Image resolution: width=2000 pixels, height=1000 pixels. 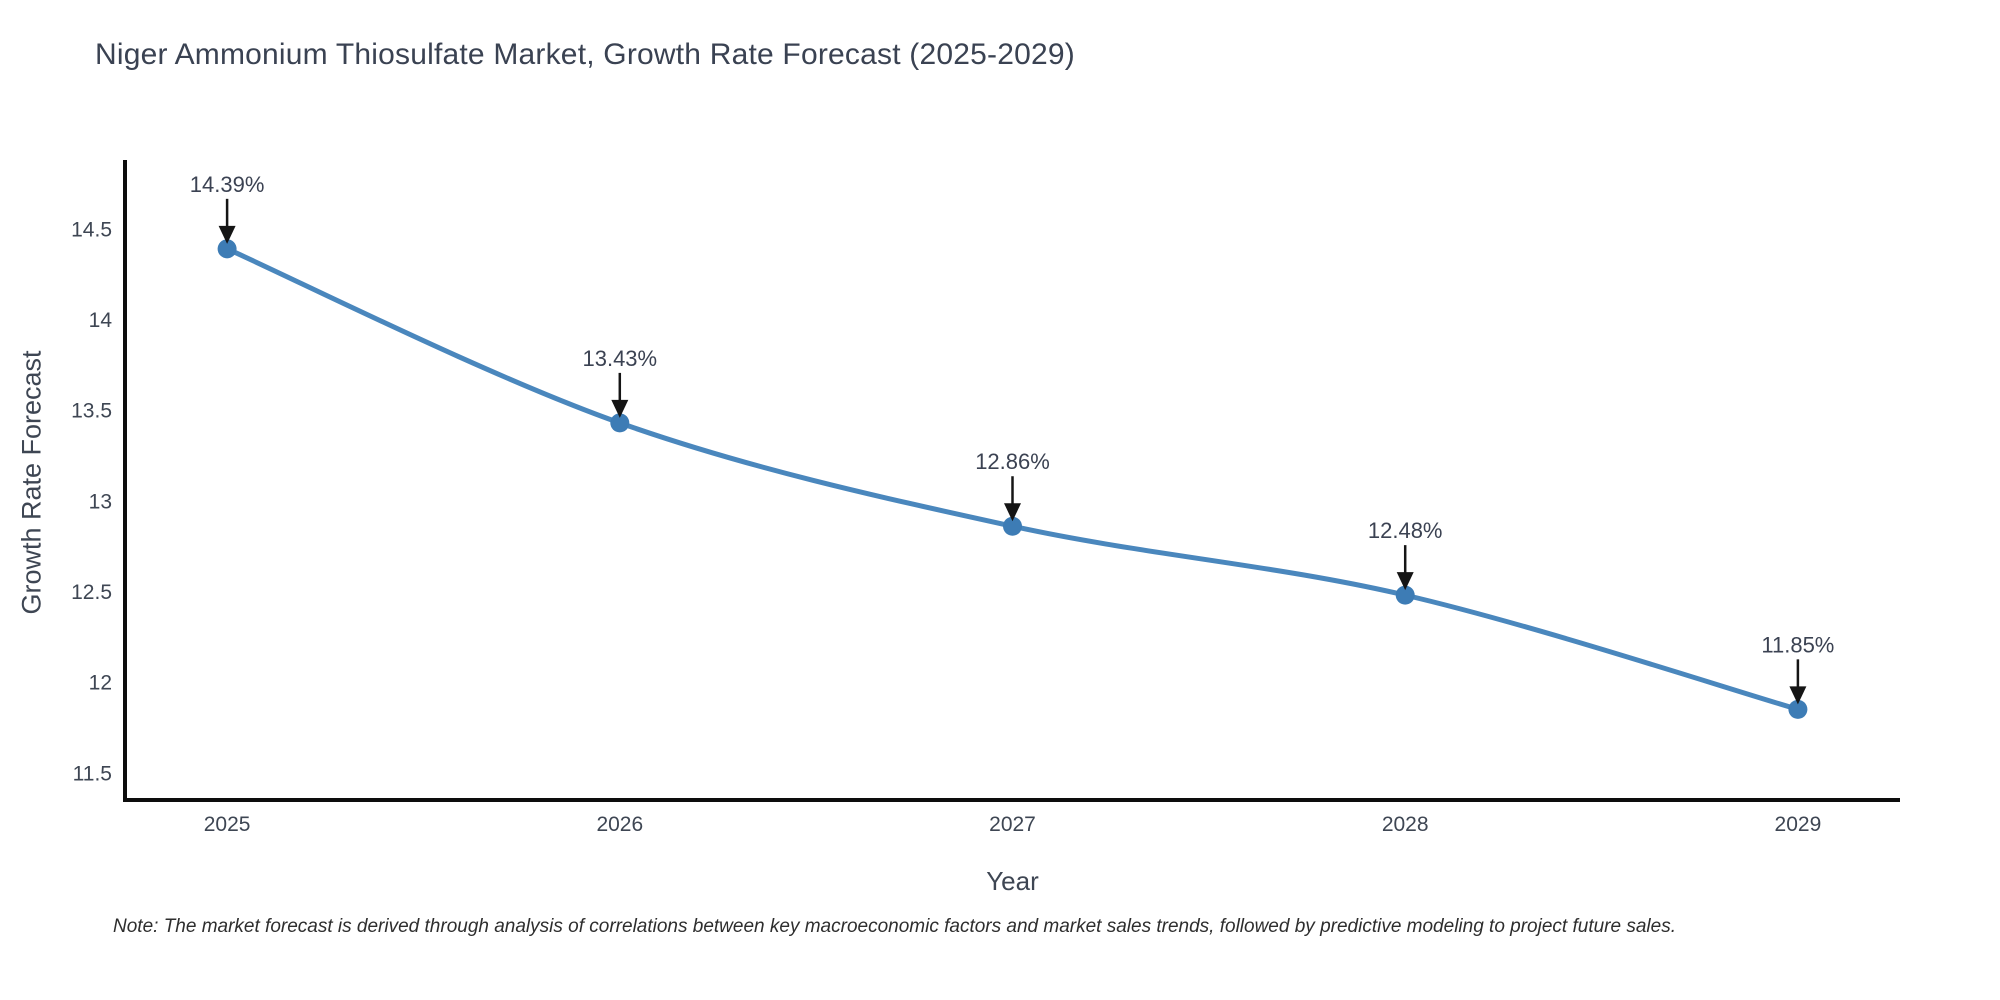 What do you see at coordinates (227, 824) in the screenshot?
I see `x-tick-label: 2025` at bounding box center [227, 824].